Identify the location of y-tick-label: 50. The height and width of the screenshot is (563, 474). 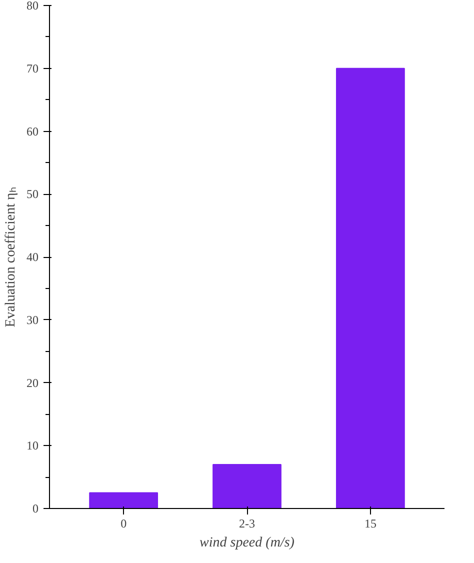
(32, 194).